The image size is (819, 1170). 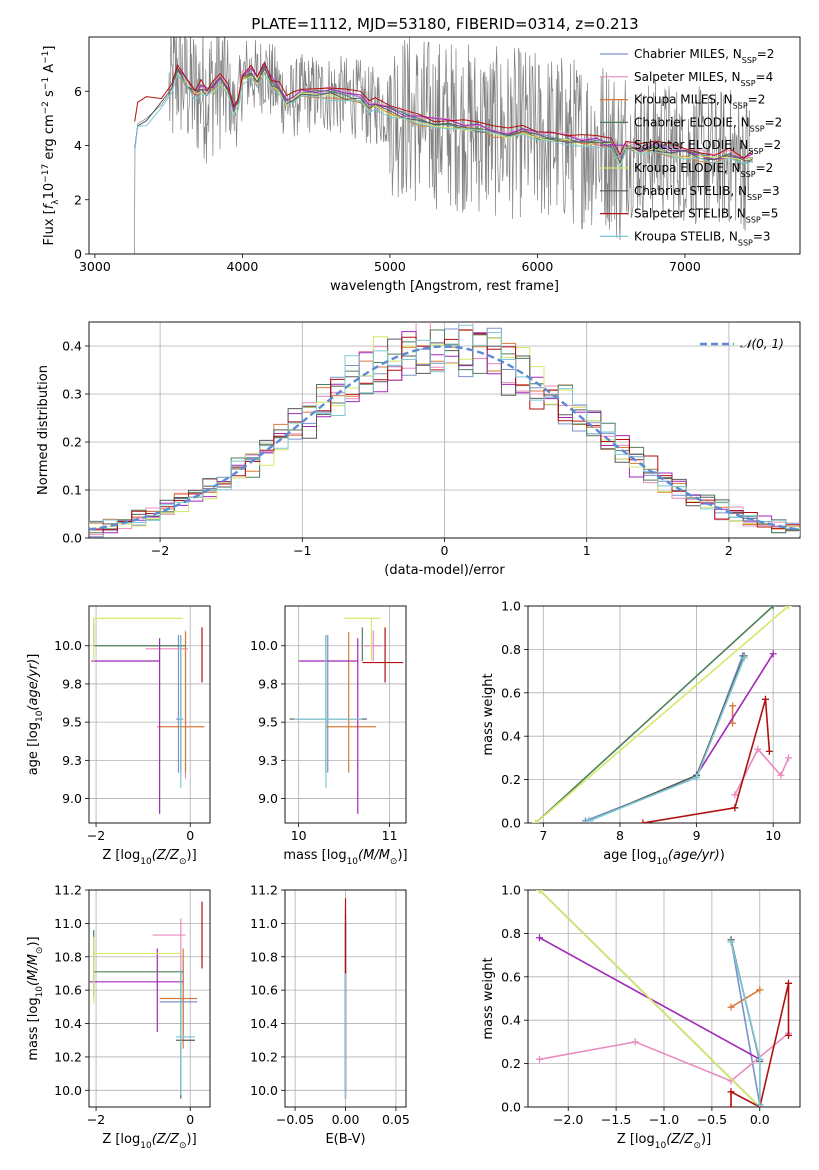 What do you see at coordinates (664, 998) in the screenshot?
I see `weight-vs-z-plot-area` at bounding box center [664, 998].